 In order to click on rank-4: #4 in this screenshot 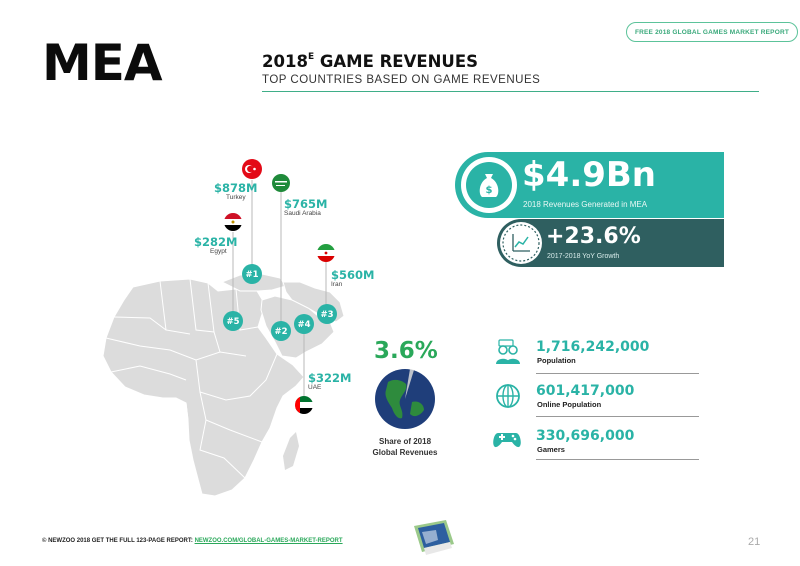, I will do `click(303, 325)`.